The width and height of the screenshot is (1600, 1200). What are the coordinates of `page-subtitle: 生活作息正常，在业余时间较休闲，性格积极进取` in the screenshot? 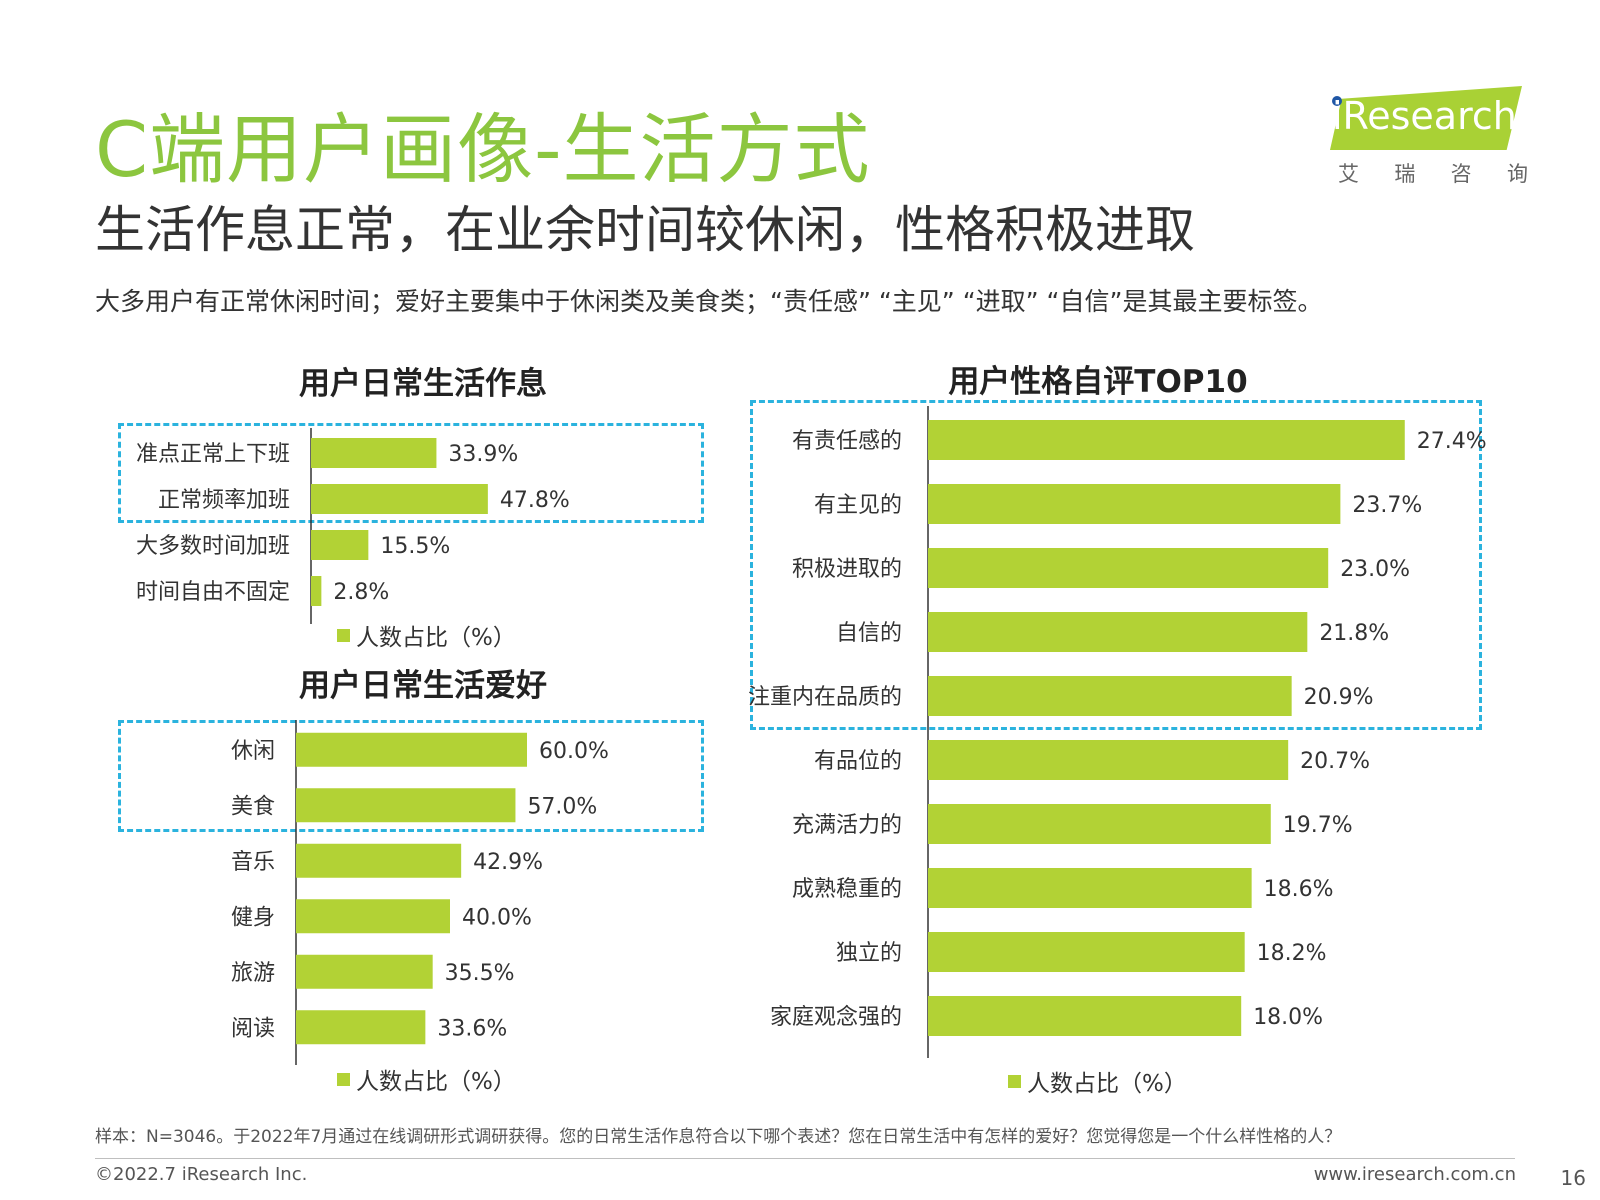 It's located at (645, 230).